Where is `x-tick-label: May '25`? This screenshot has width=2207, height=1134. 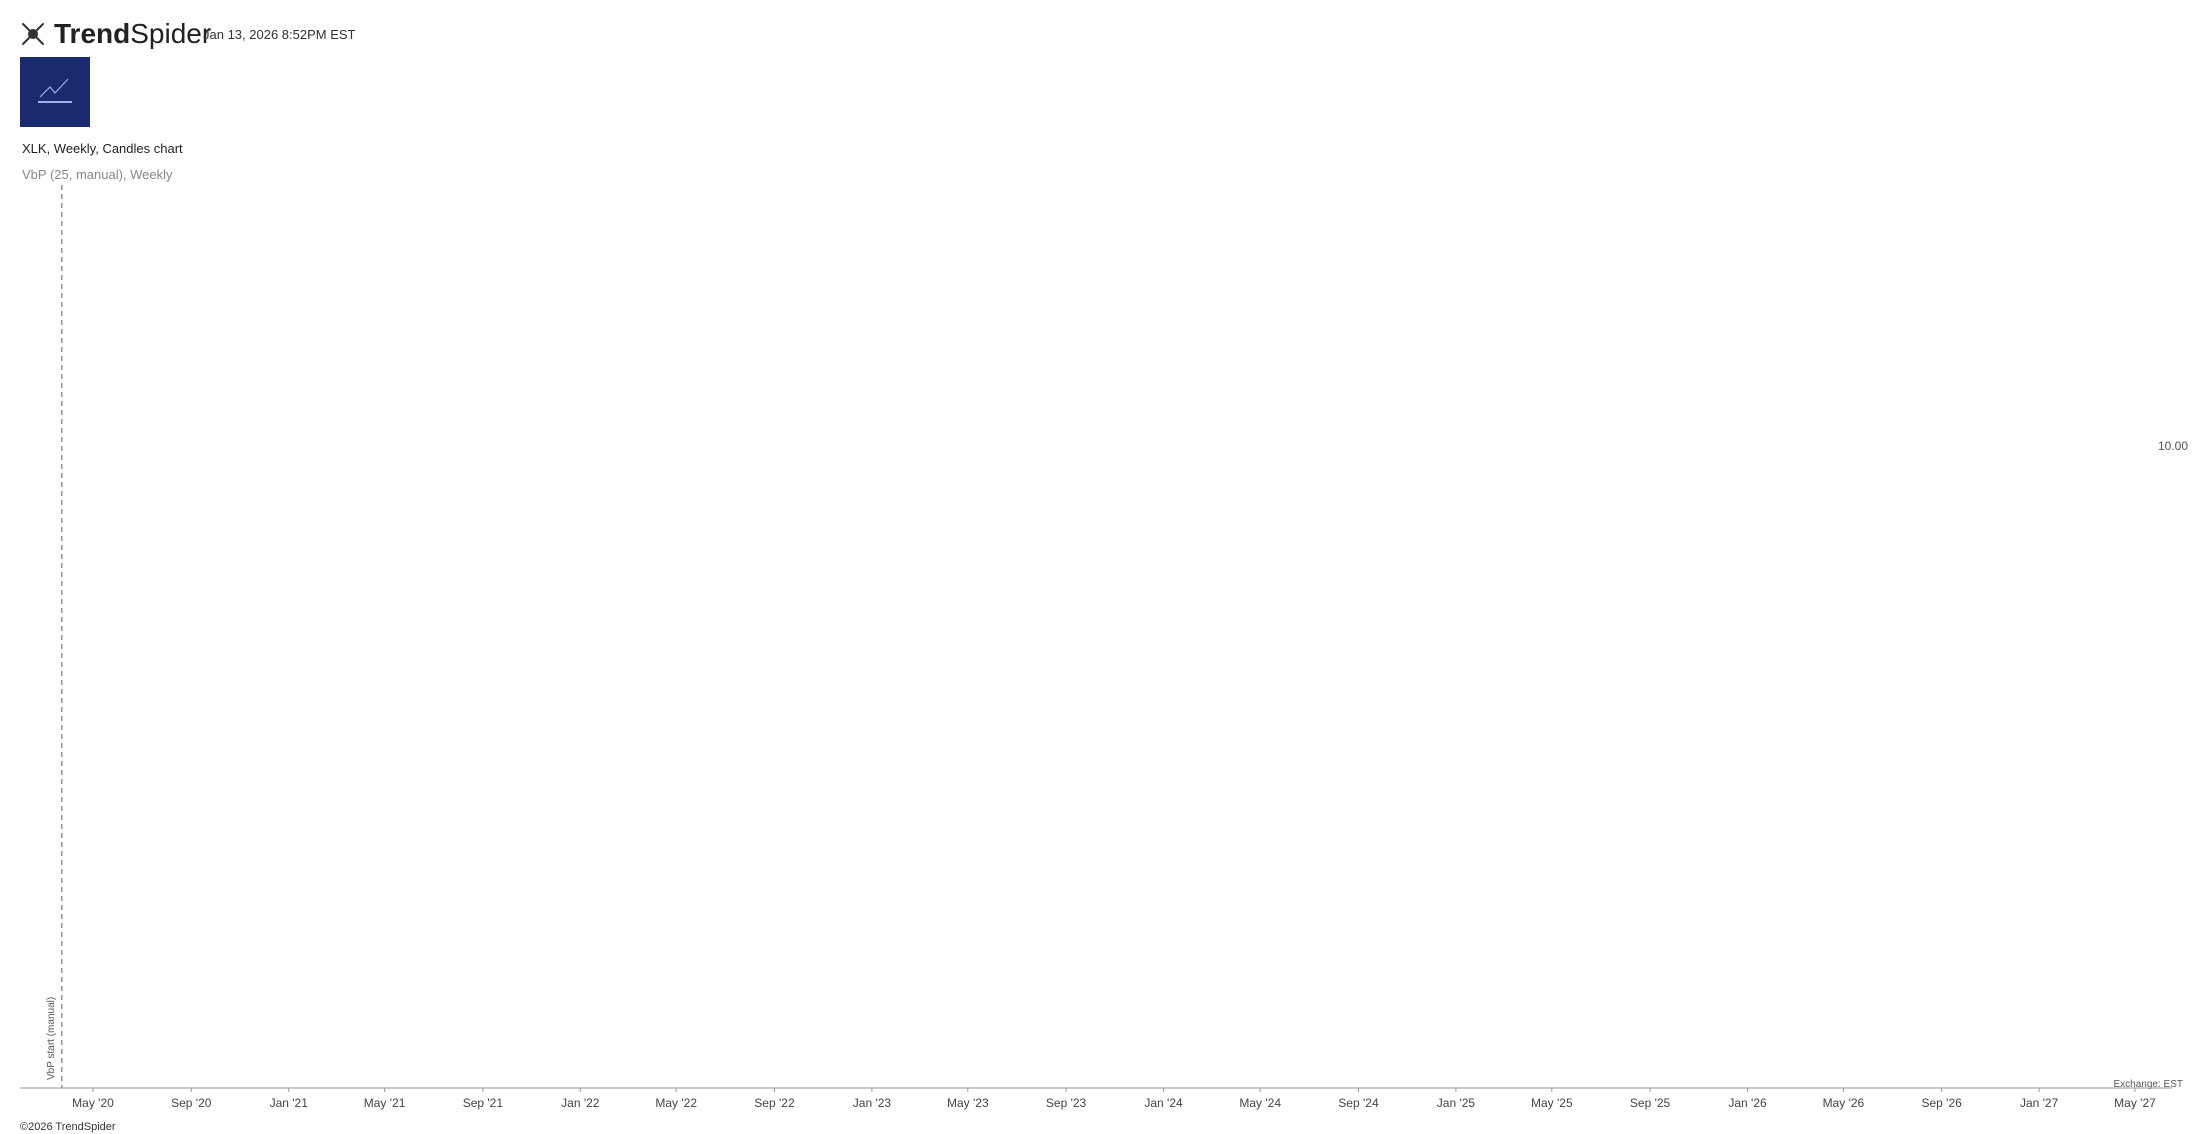
x-tick-label: May '25 is located at coordinates (1552, 1103).